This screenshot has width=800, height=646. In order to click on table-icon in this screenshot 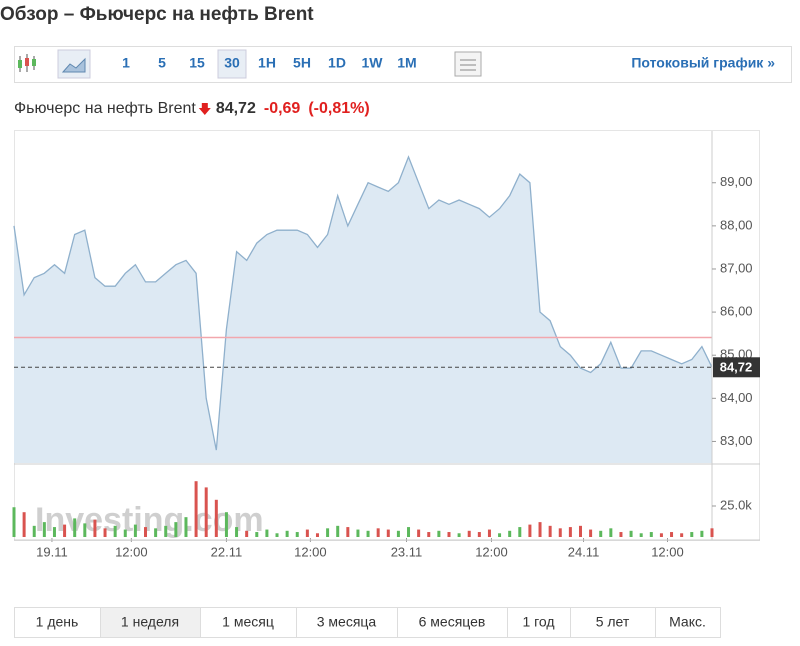, I will do `click(468, 64)`.